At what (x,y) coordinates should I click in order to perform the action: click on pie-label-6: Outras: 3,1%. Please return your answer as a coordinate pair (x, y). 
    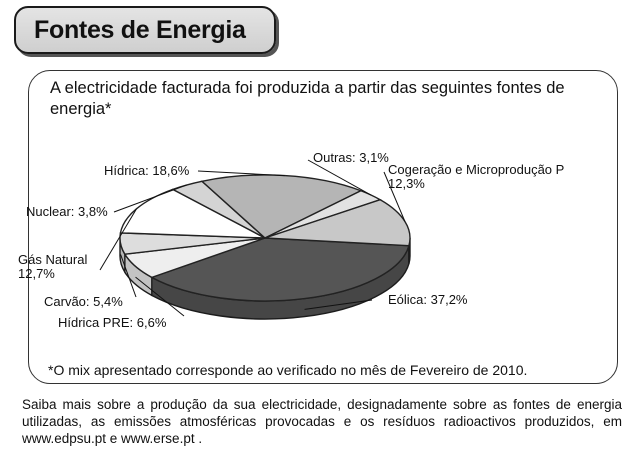
    Looking at the image, I should click on (351, 157).